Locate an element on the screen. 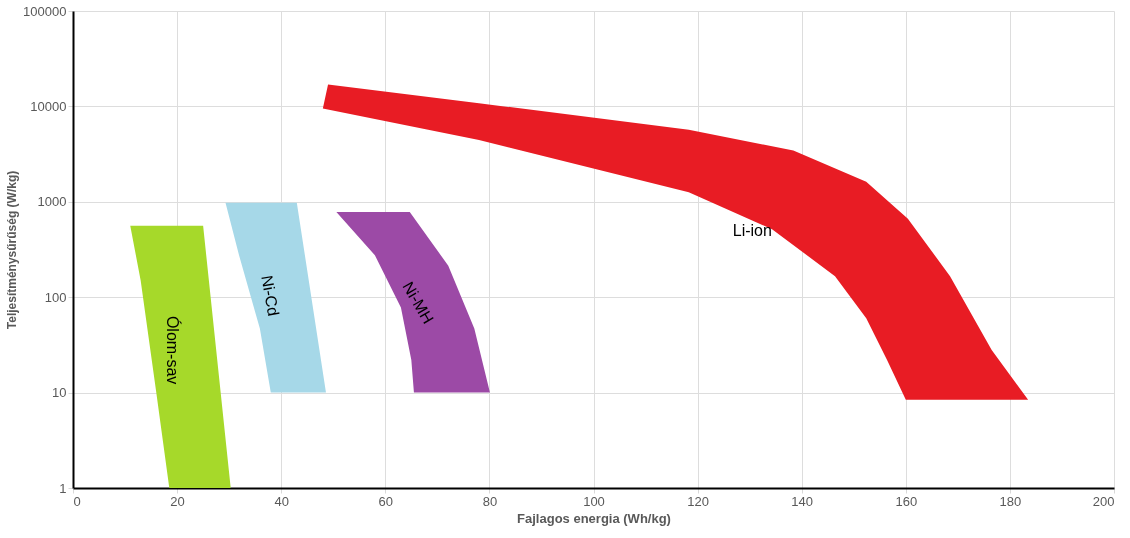 The width and height of the screenshot is (1130, 538). x-tick-label: 20 is located at coordinates (177, 501).